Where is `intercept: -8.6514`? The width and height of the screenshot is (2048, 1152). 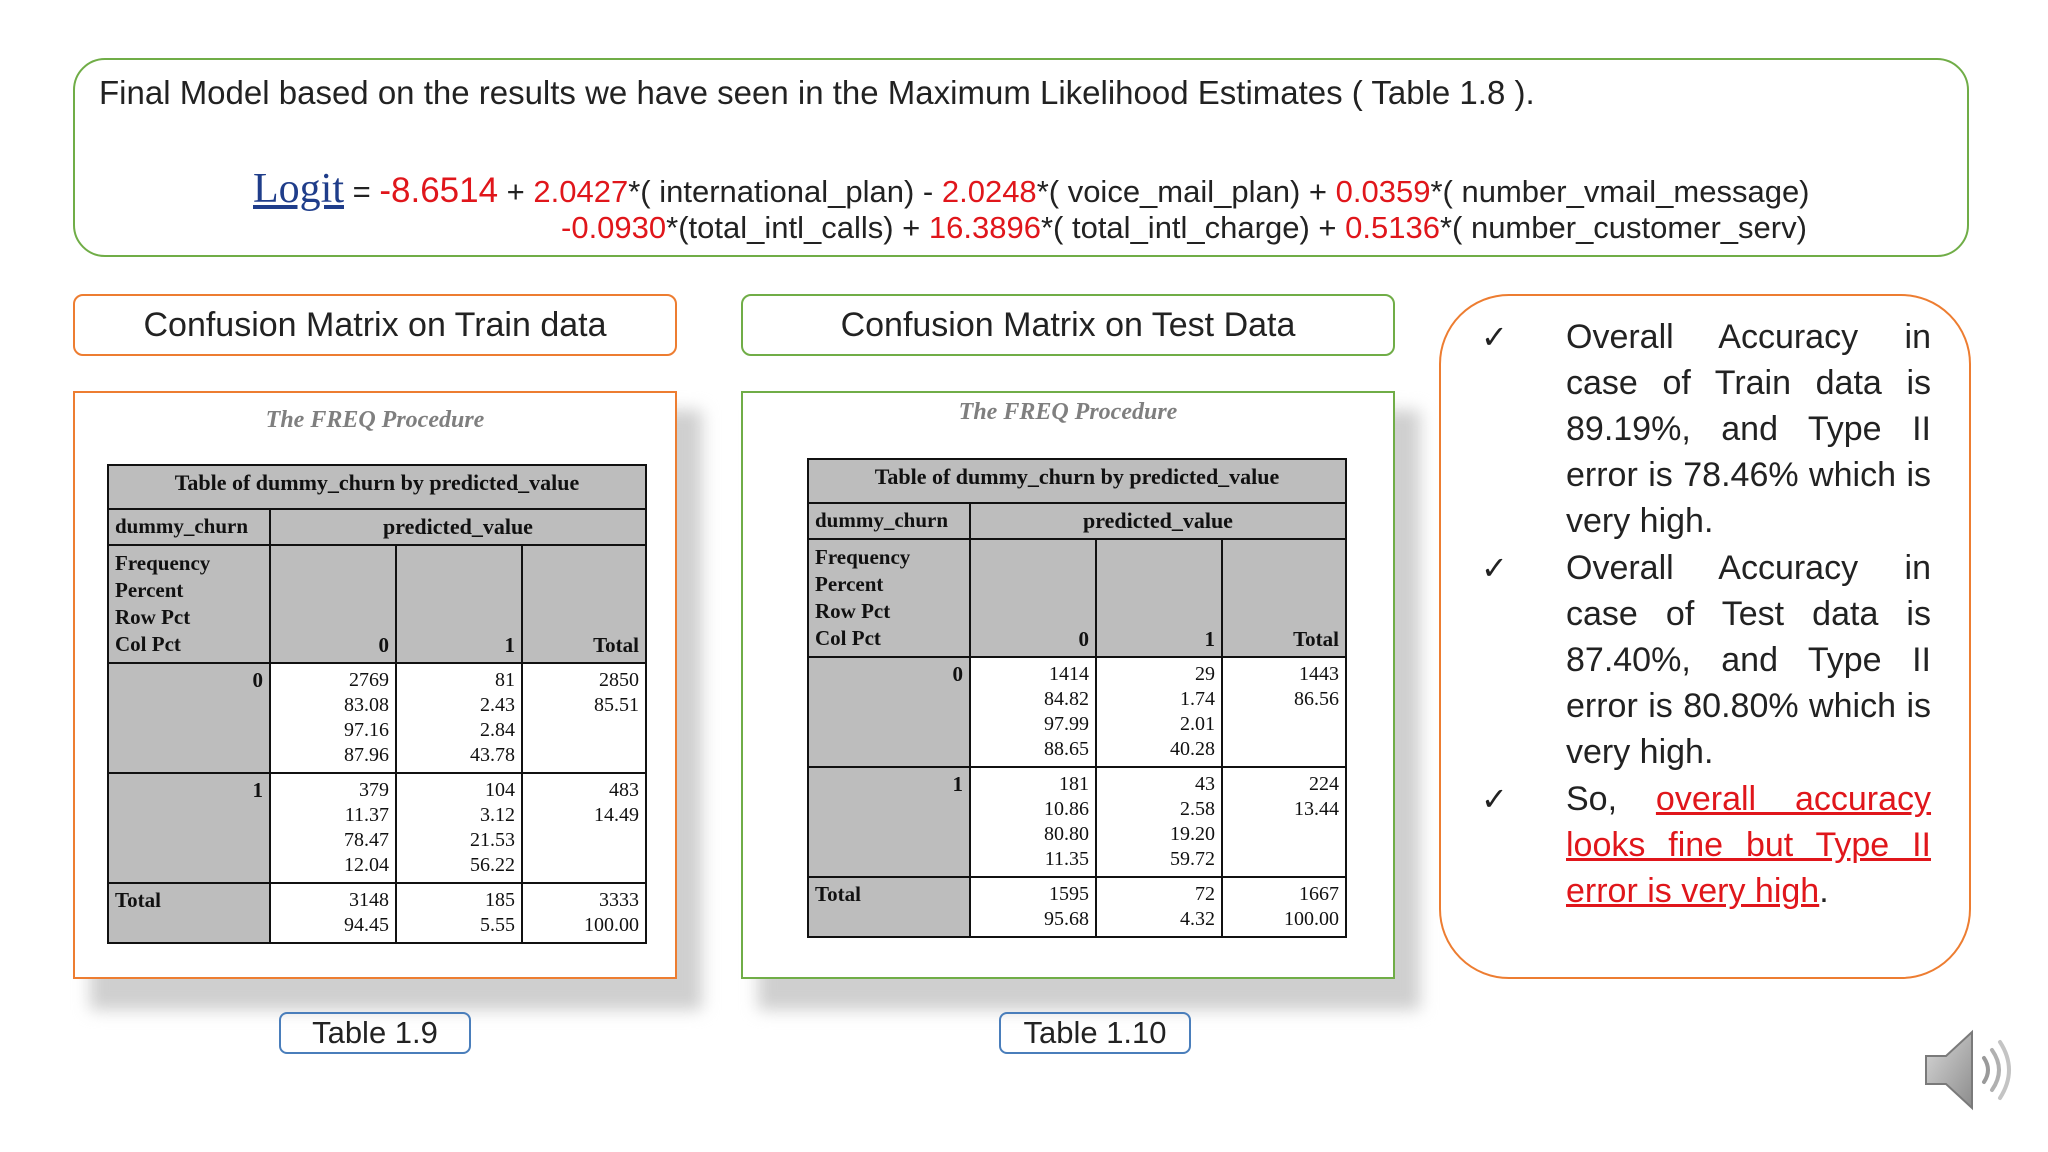 intercept: -8.6514 is located at coordinates (439, 190).